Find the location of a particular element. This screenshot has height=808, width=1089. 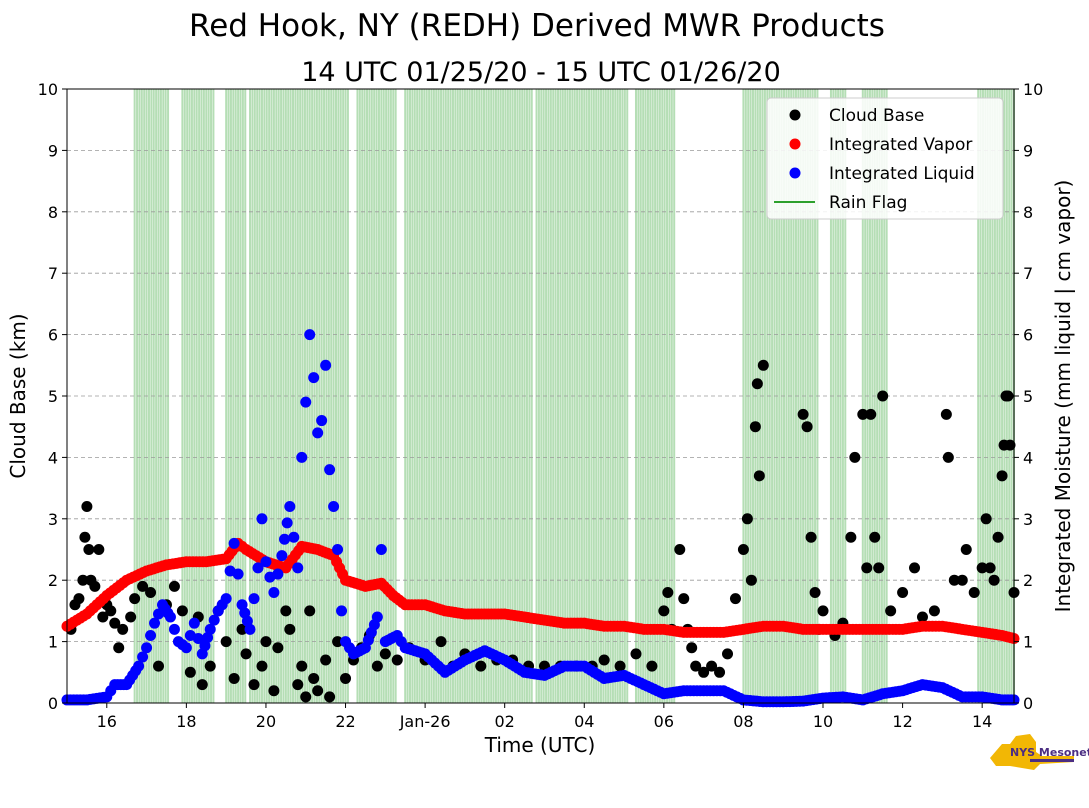

x-tick-label: 04 is located at coordinates (584, 721).